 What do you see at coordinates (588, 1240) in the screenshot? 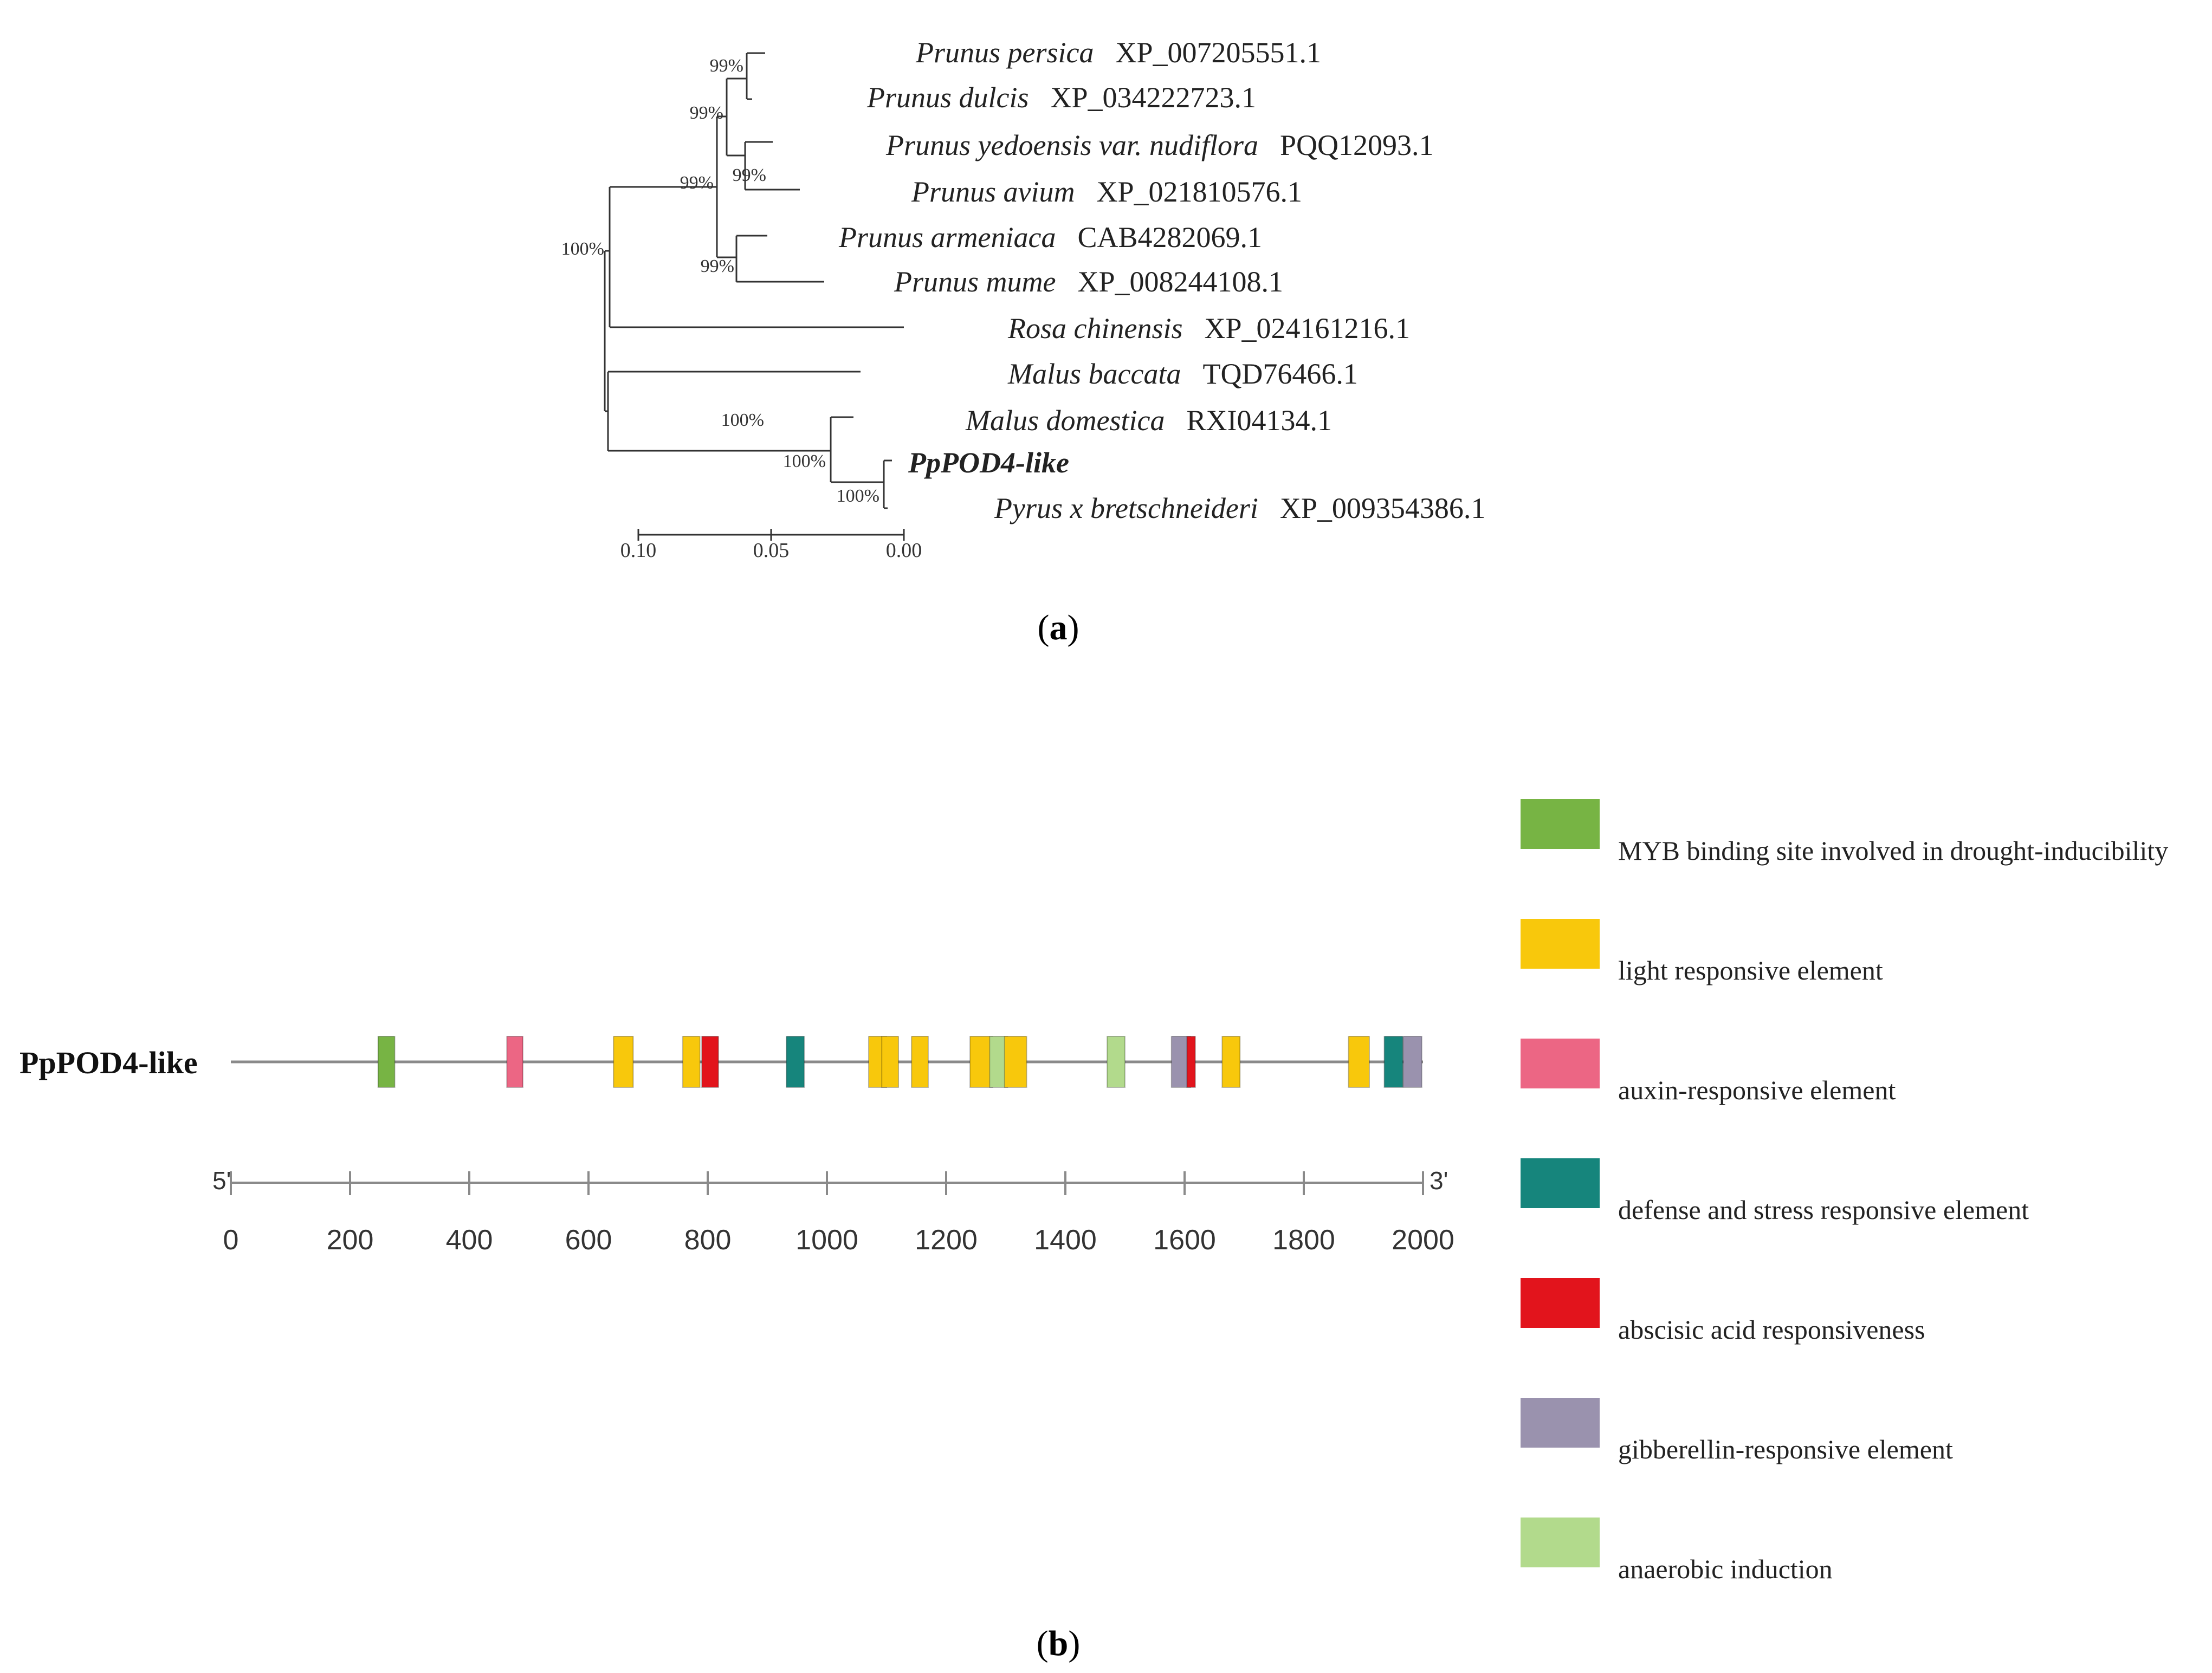
I see `axis-tick-label: 600` at bounding box center [588, 1240].